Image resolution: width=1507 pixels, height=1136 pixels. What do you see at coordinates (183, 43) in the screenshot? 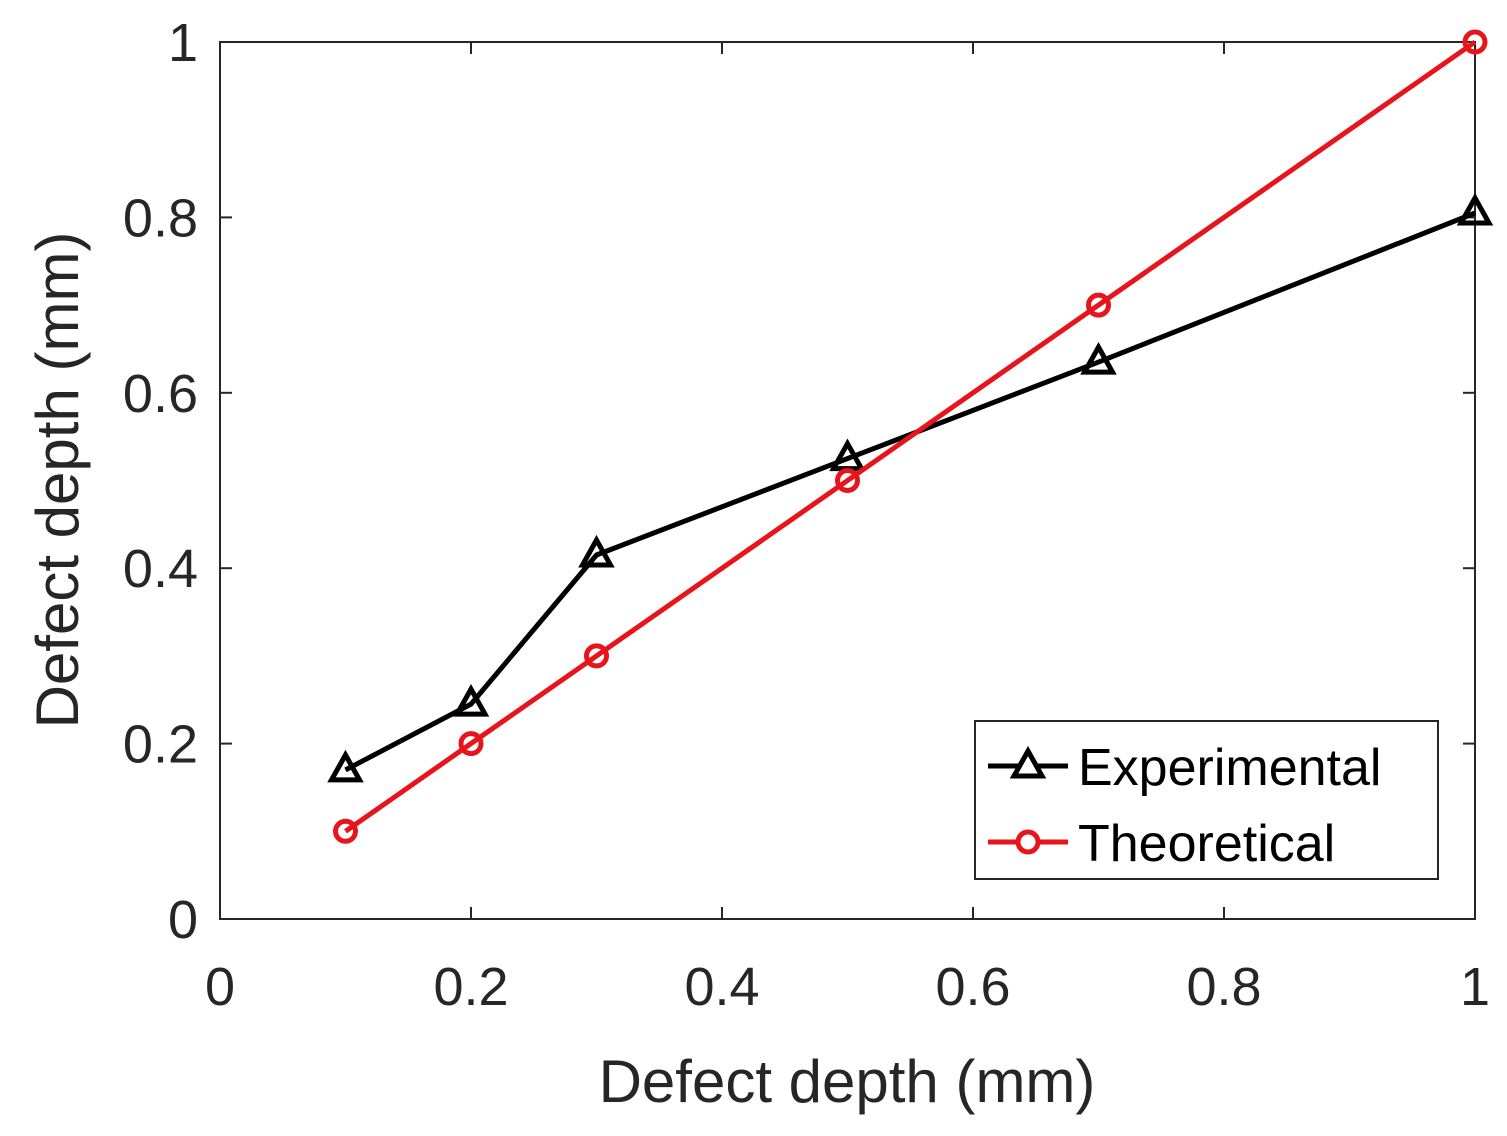
I see `y-tick-label: 1` at bounding box center [183, 43].